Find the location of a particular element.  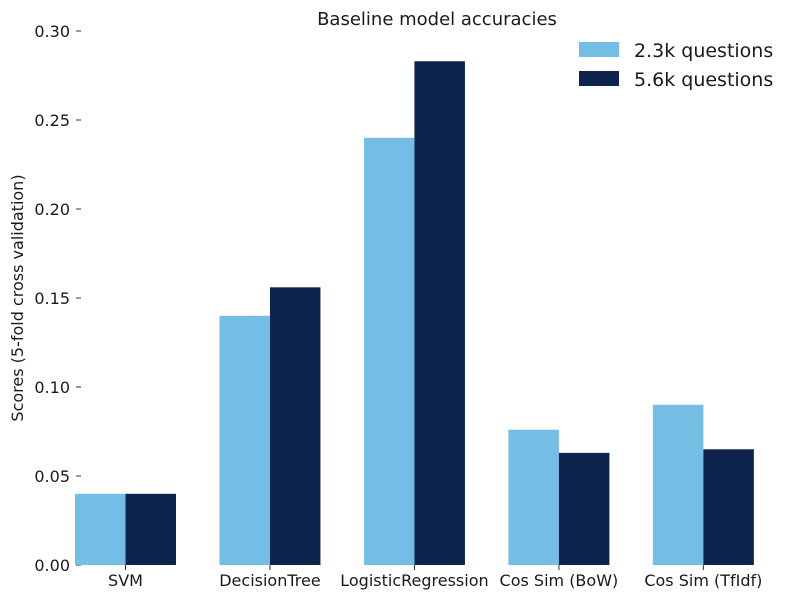

legend-label: 2.3k questions is located at coordinates (703, 51).